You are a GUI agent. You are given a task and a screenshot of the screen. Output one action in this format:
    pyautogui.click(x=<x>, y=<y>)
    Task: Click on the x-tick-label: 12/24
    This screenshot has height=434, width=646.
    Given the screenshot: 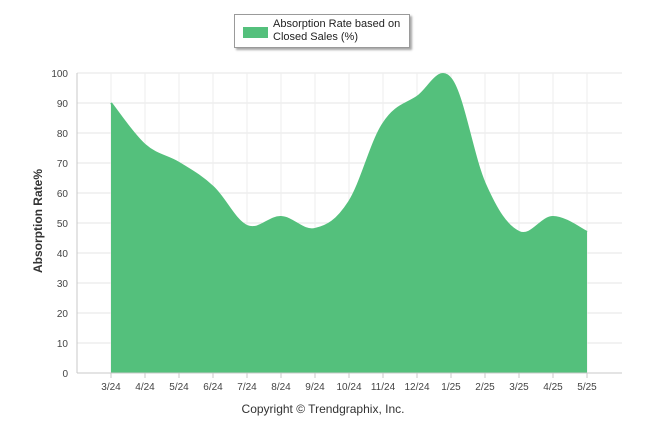 What is the action you would take?
    pyautogui.click(x=416, y=387)
    